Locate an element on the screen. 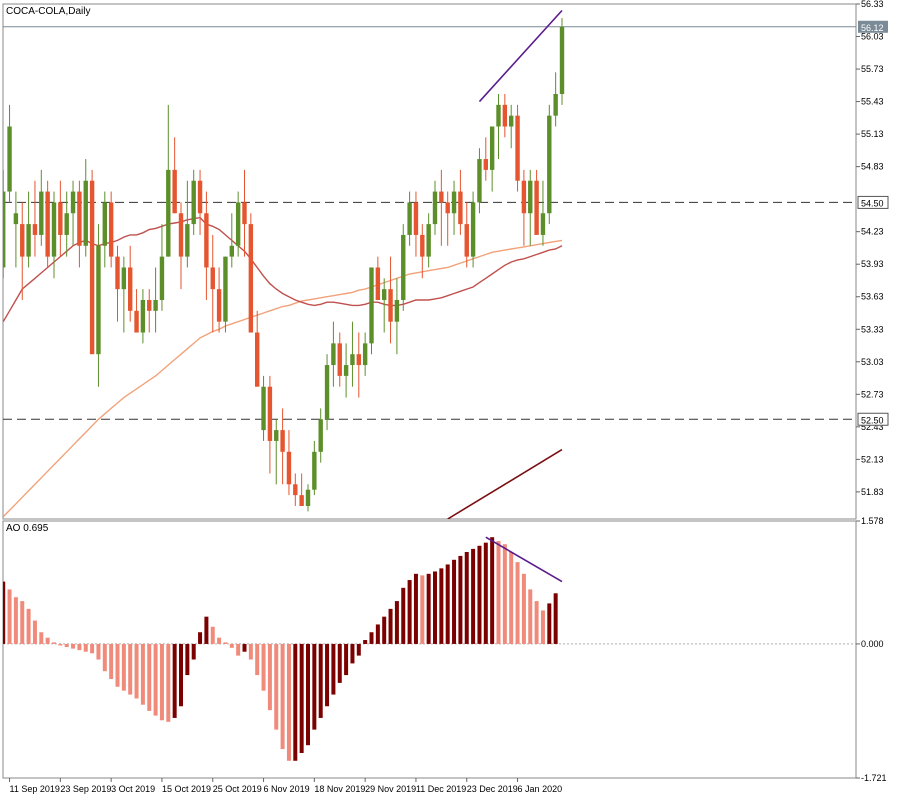 This screenshot has height=800, width=900. price-chart-title: COCA-COLA,Daily is located at coordinates (48, 11).